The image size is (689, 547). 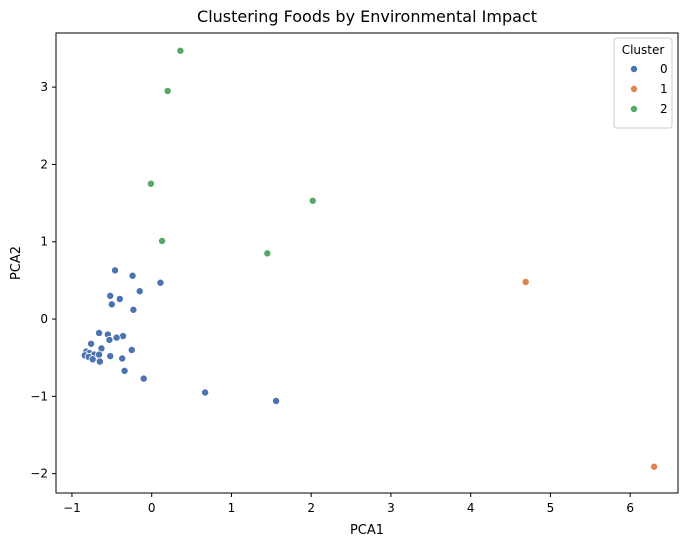 What do you see at coordinates (44, 242) in the screenshot?
I see `y-tick-label: 1` at bounding box center [44, 242].